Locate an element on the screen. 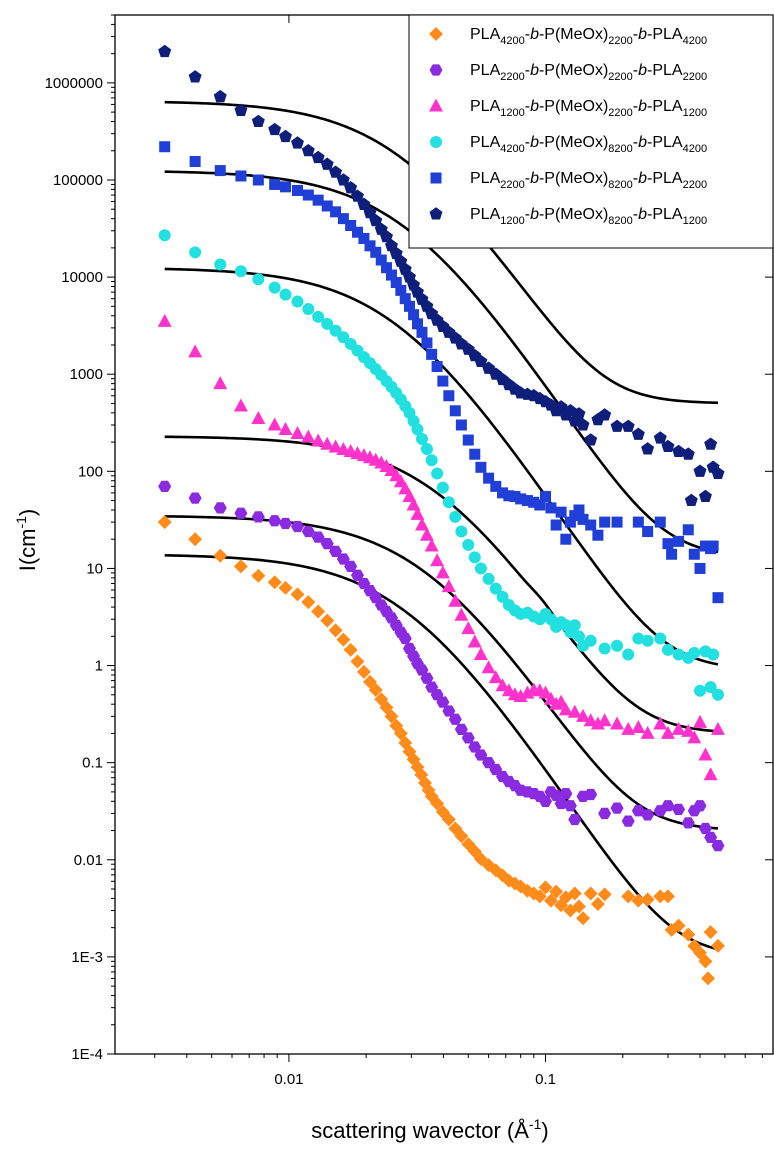  legend-label-part: 8200 is located at coordinates (620, 221).